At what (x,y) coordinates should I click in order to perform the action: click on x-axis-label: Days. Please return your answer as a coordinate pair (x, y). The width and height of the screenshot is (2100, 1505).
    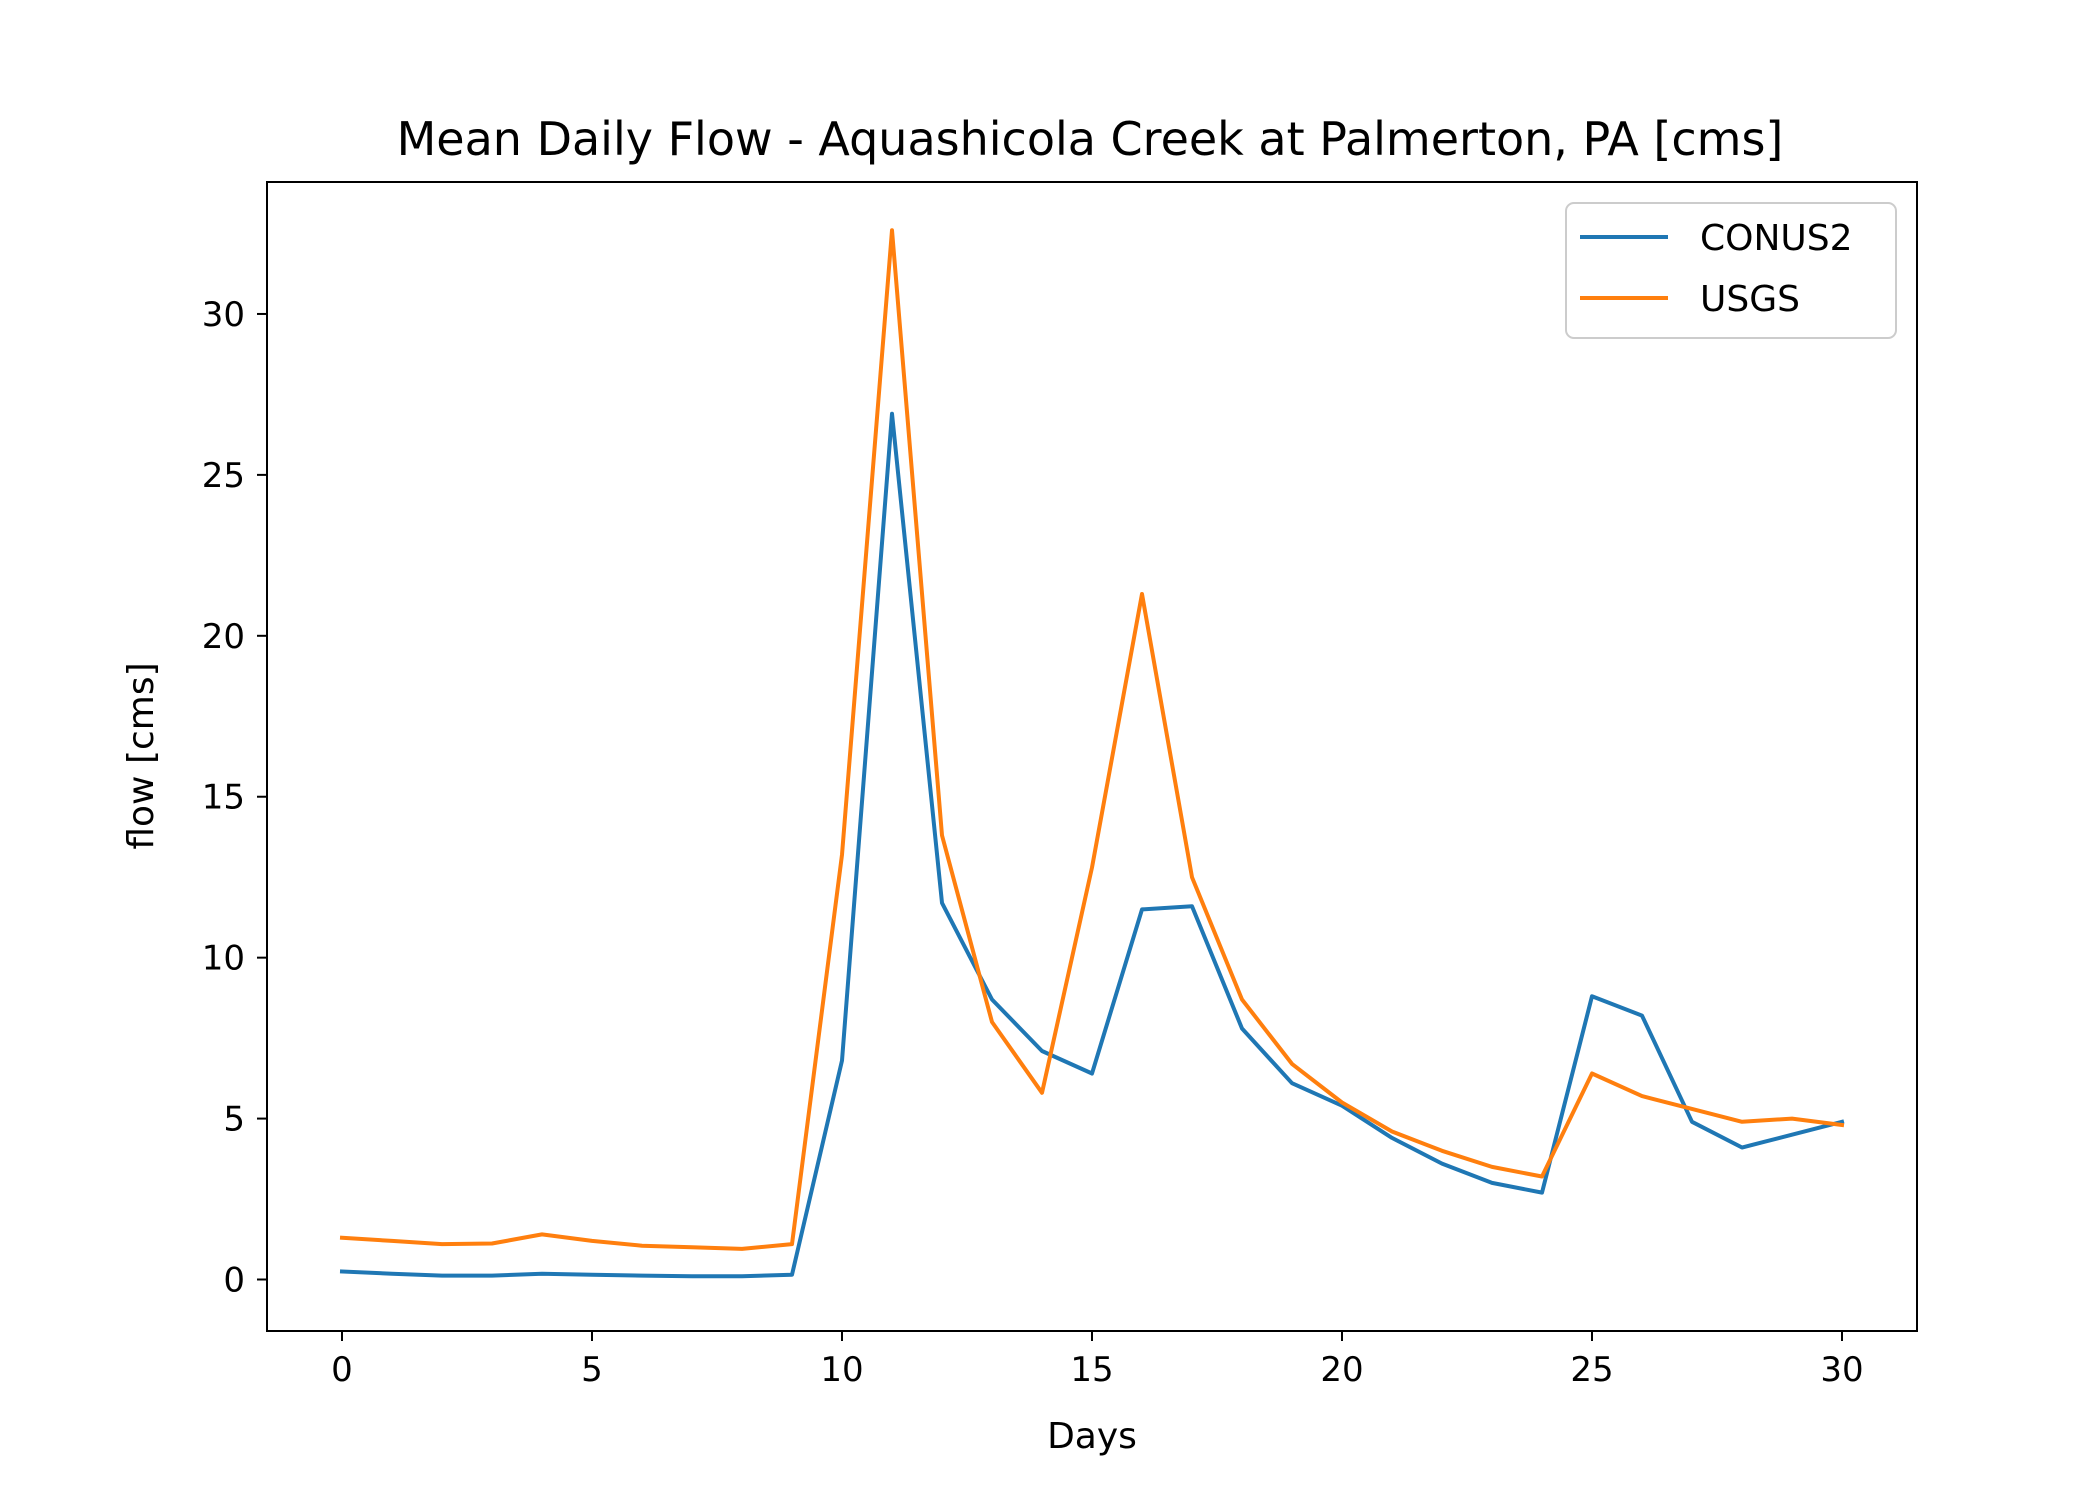
    Looking at the image, I should click on (1092, 1436).